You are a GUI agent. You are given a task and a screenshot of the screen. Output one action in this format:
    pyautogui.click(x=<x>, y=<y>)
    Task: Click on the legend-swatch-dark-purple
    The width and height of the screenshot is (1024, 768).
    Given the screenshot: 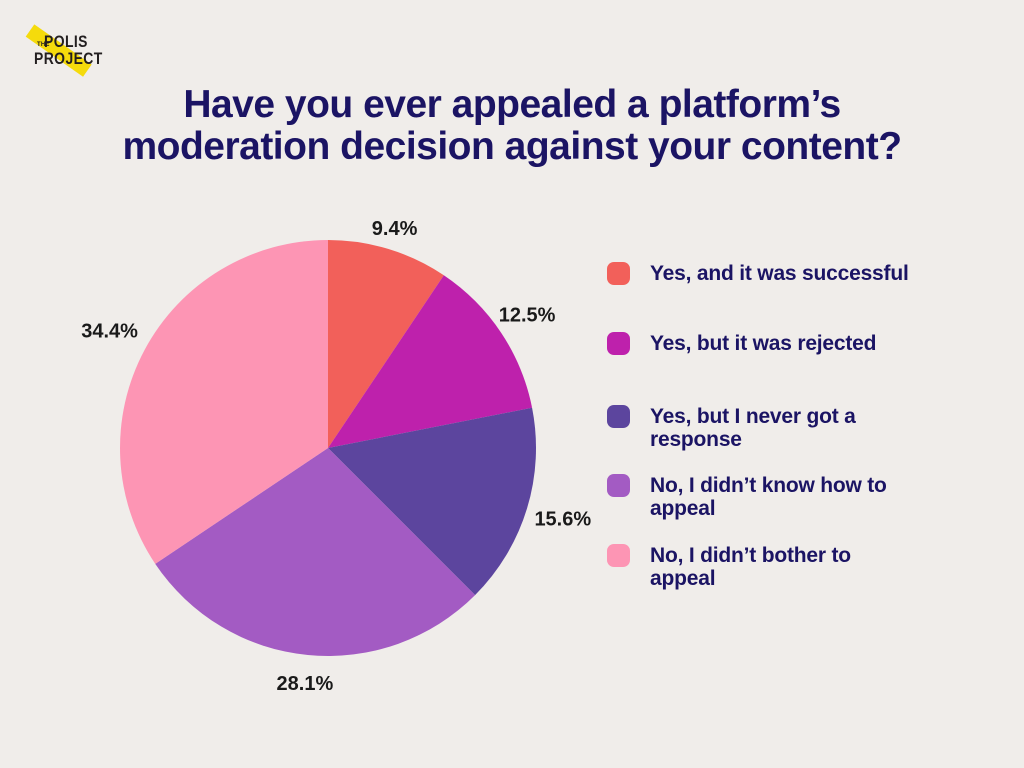 What is the action you would take?
    pyautogui.click(x=618, y=416)
    